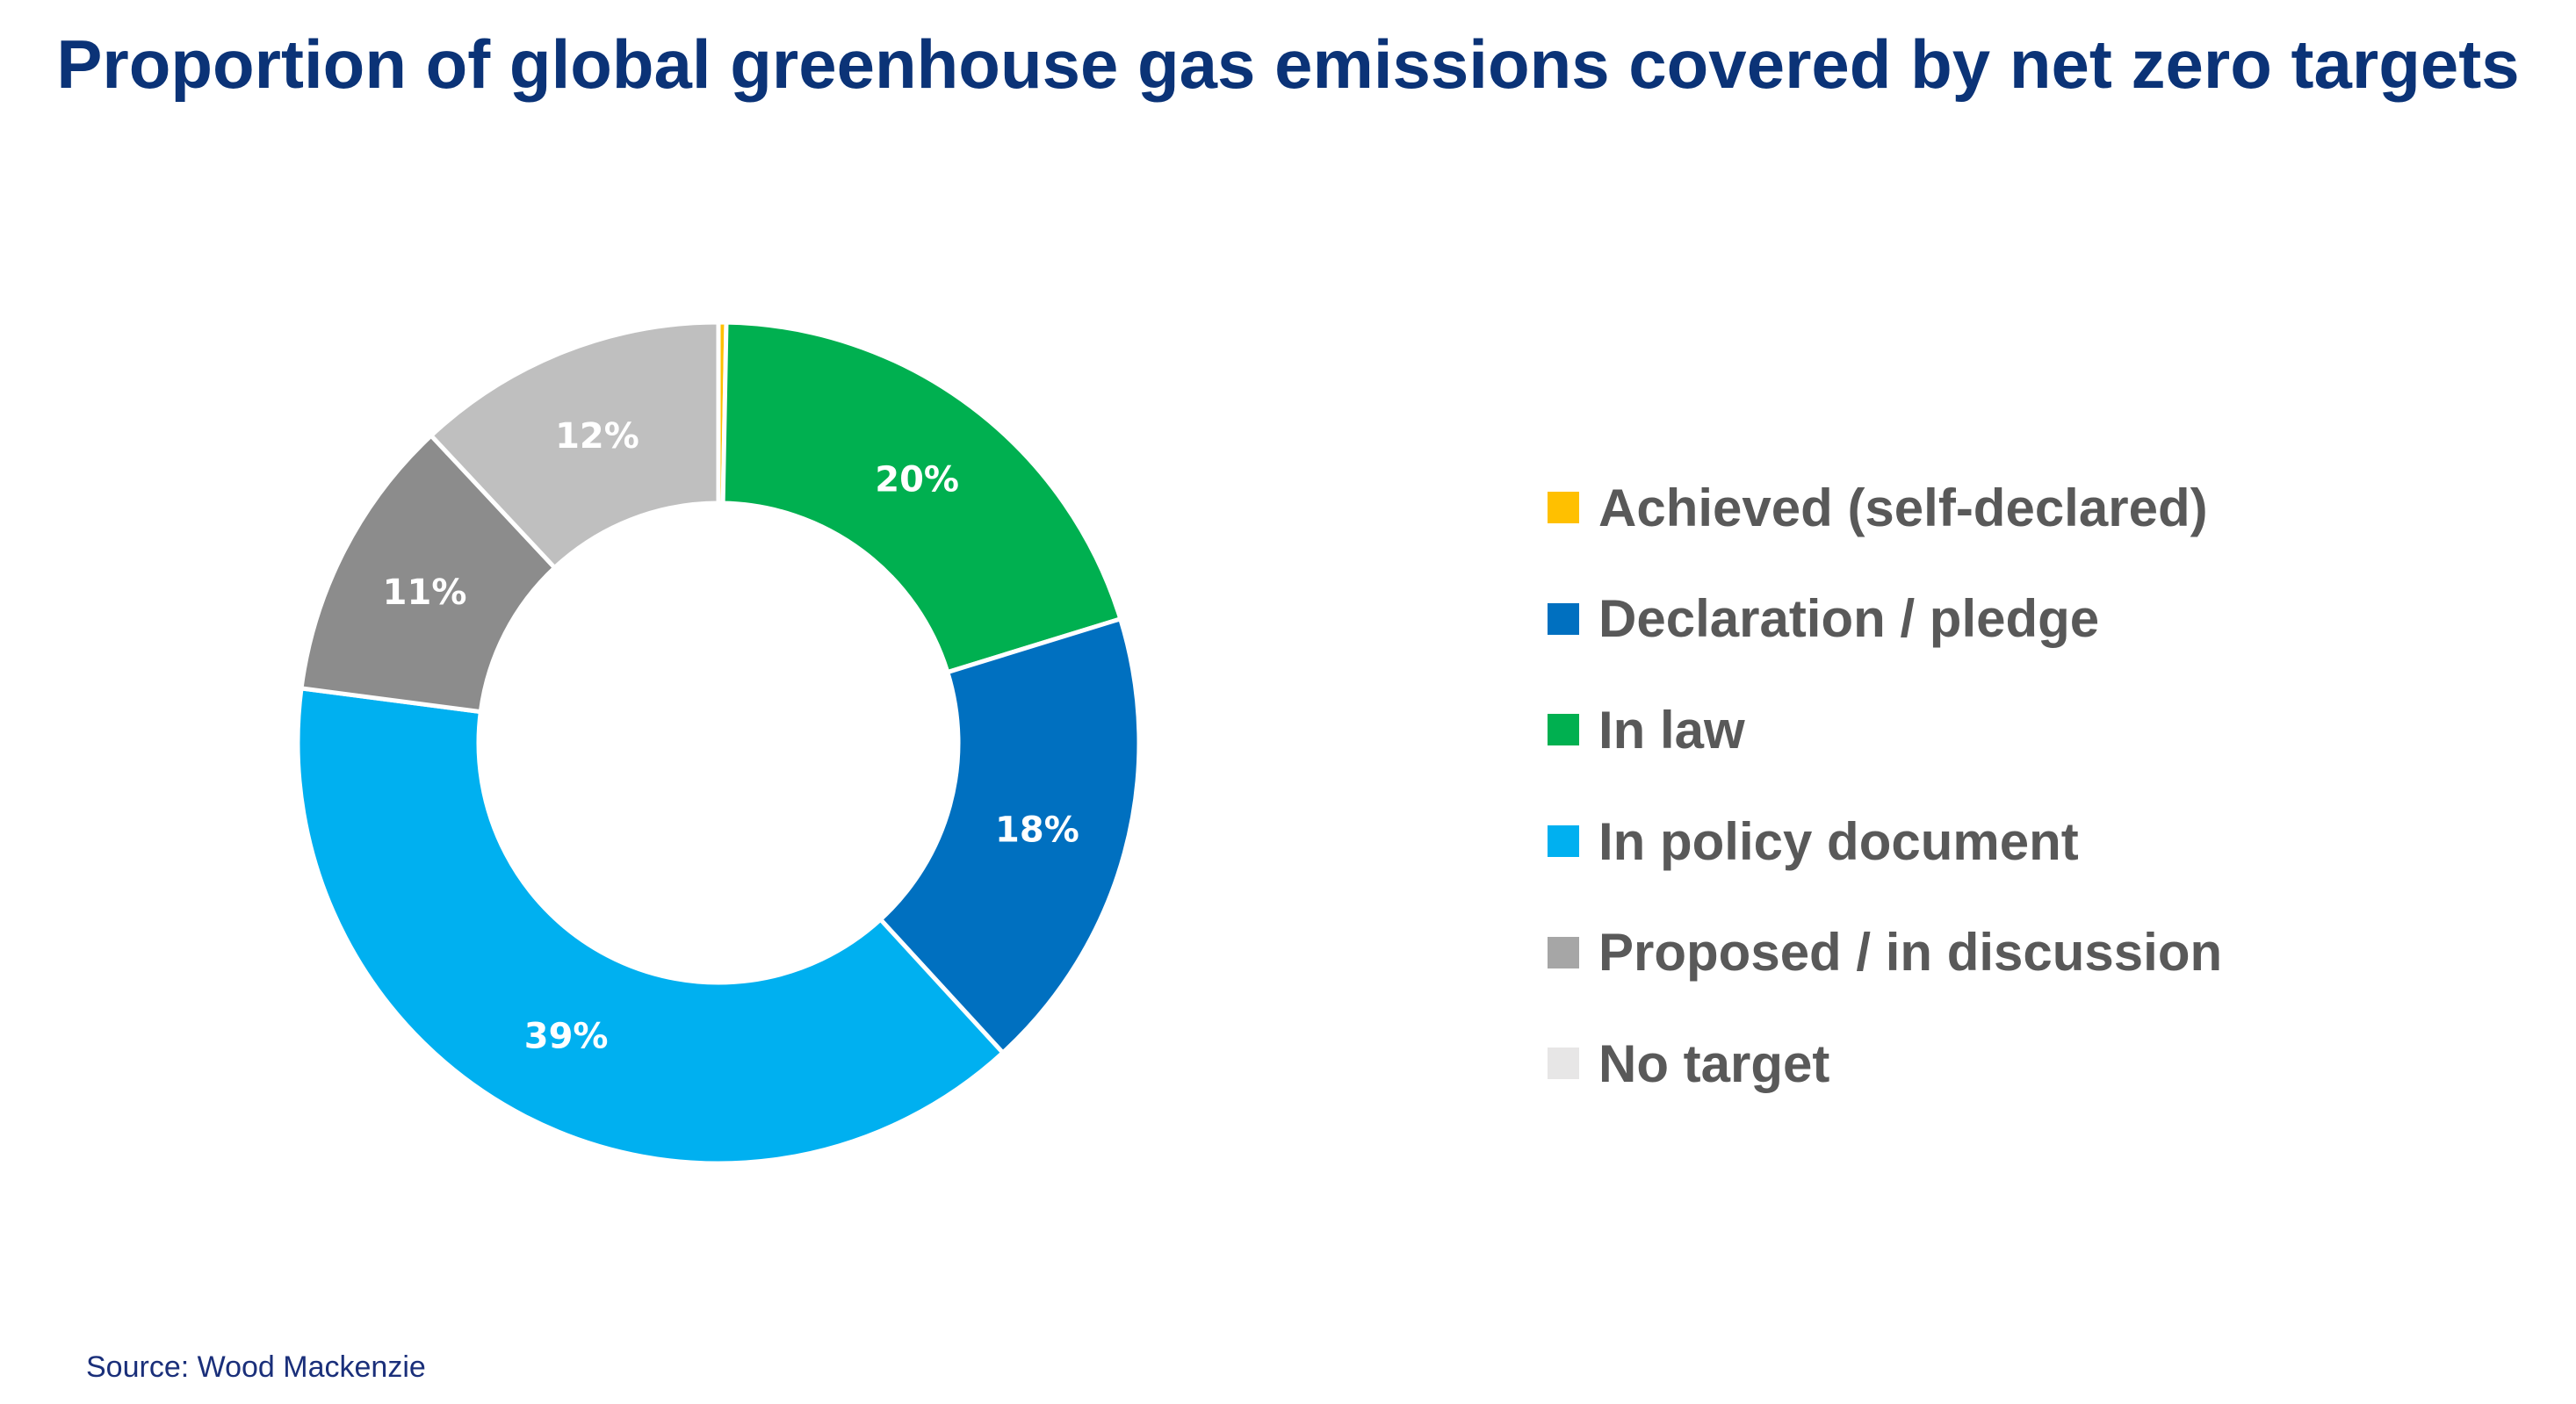 The image size is (2576, 1404). What do you see at coordinates (1037, 830) in the screenshot?
I see `data-label: 18%` at bounding box center [1037, 830].